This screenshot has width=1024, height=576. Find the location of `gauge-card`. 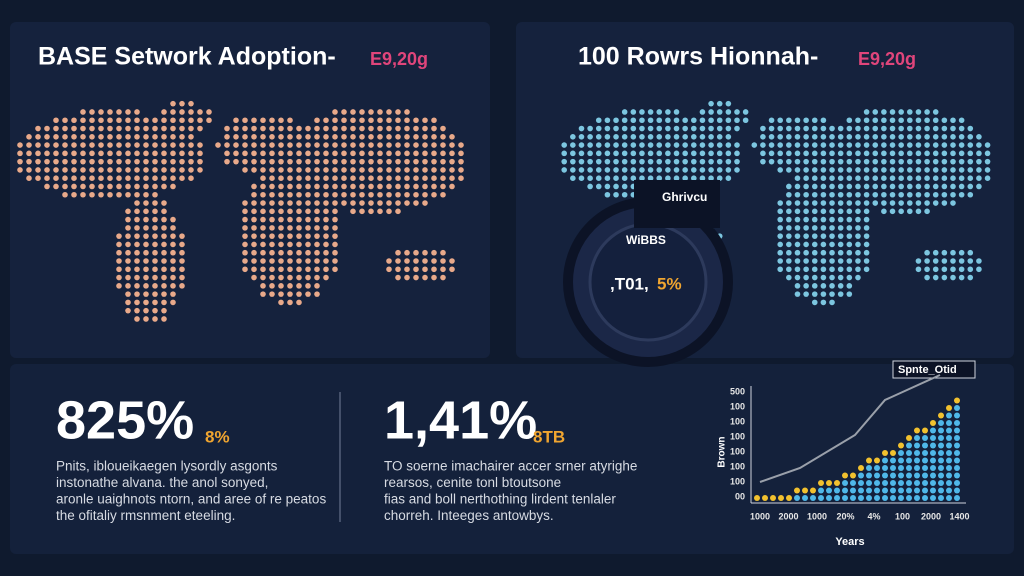

gauge-card is located at coordinates (677, 204).